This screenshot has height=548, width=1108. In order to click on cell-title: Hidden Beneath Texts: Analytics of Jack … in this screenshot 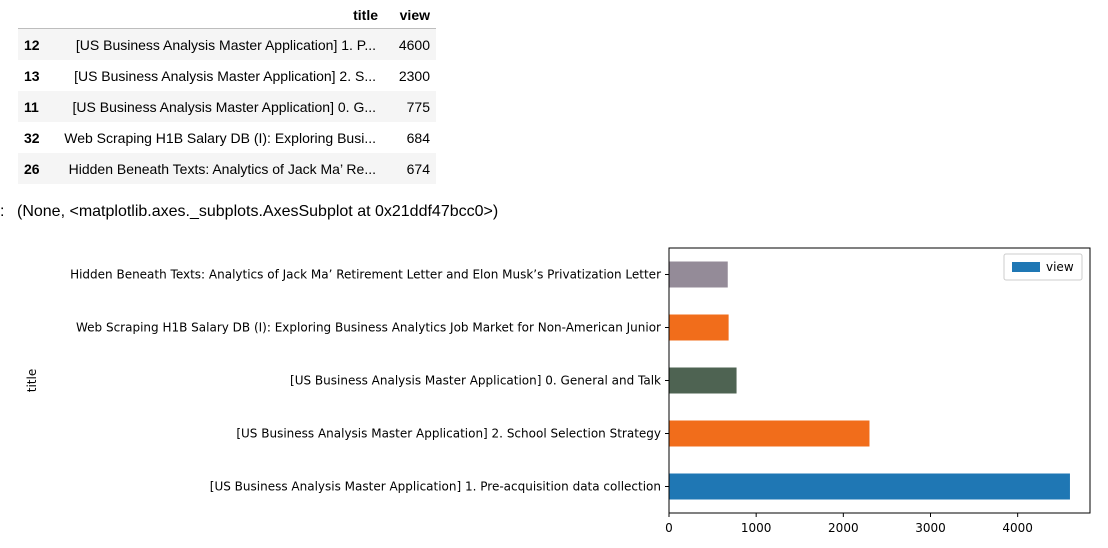, I will do `click(222, 168)`.